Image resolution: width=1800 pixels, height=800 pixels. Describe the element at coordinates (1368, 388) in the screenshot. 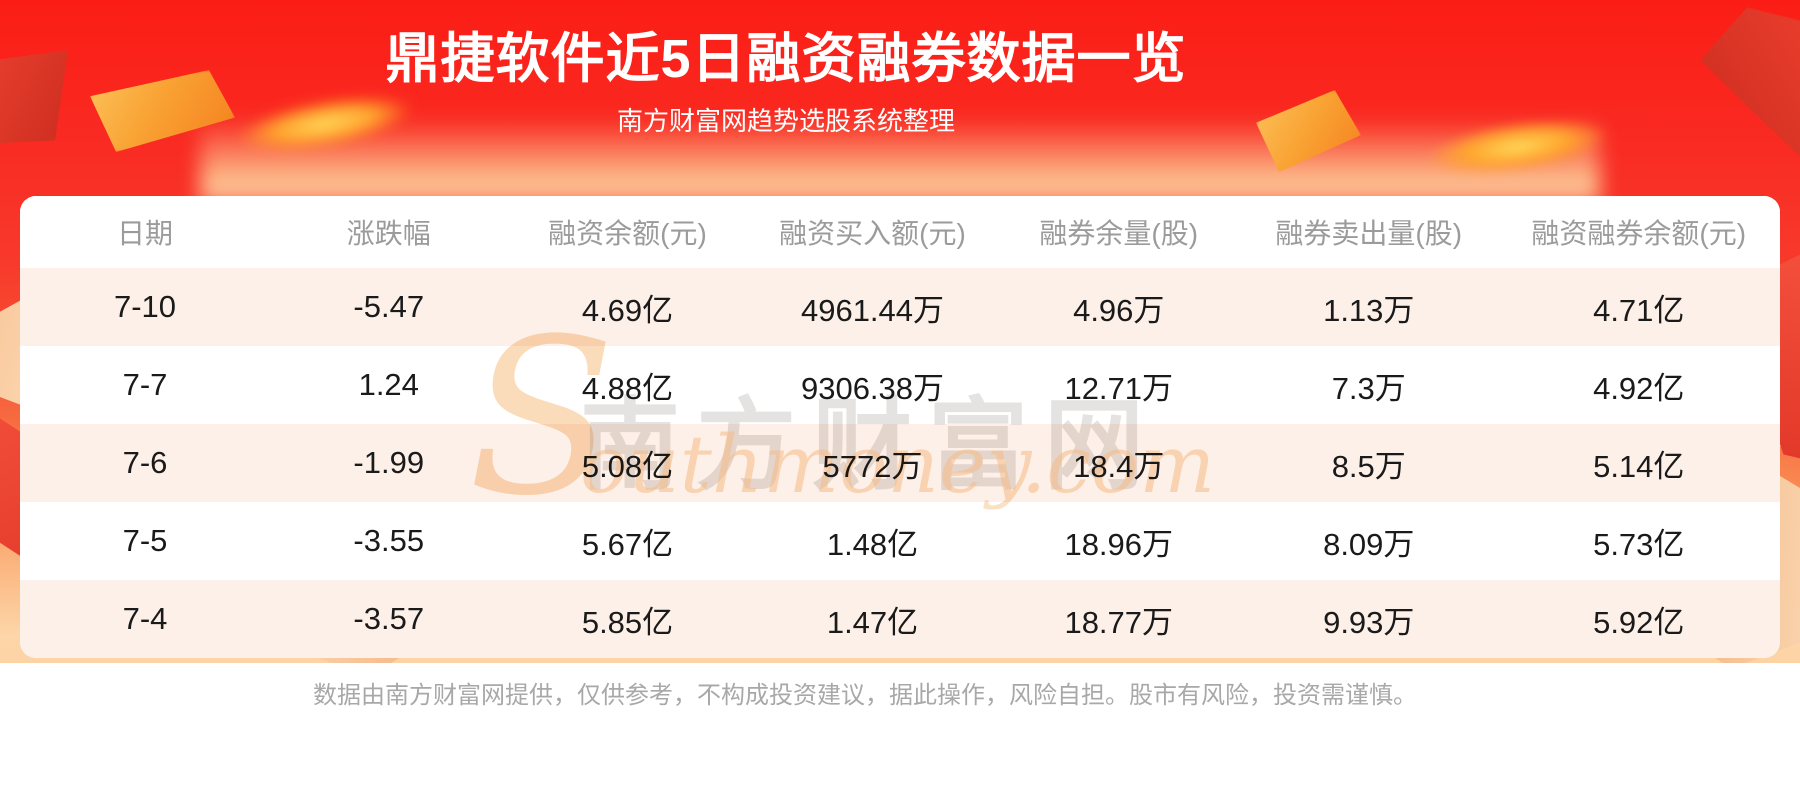

I see `table-cell: 7.3万` at that location.